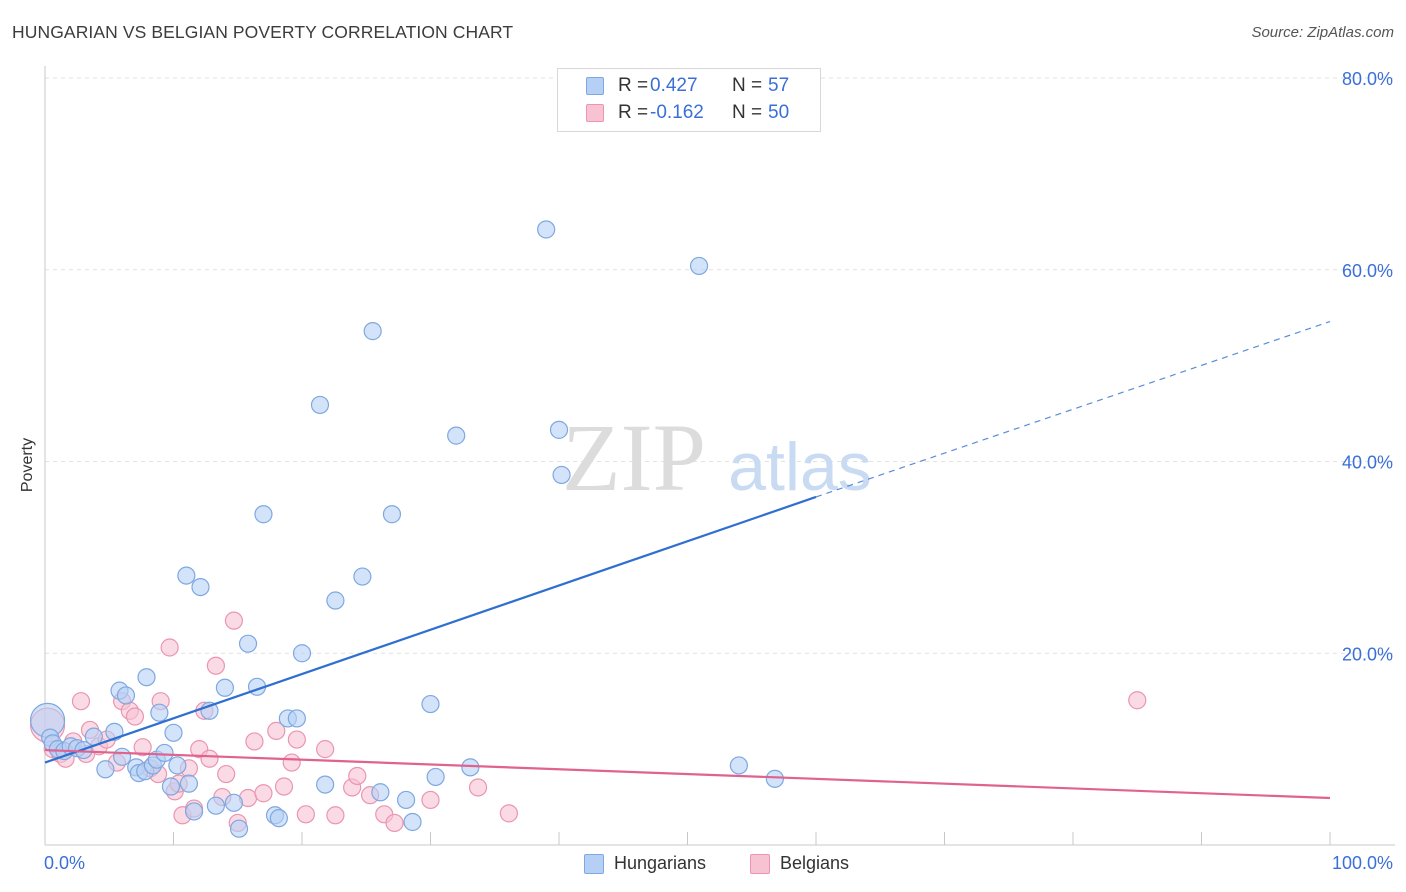  Describe the element at coordinates (594, 864) in the screenshot. I see `hungarians-legend-swatch` at that location.